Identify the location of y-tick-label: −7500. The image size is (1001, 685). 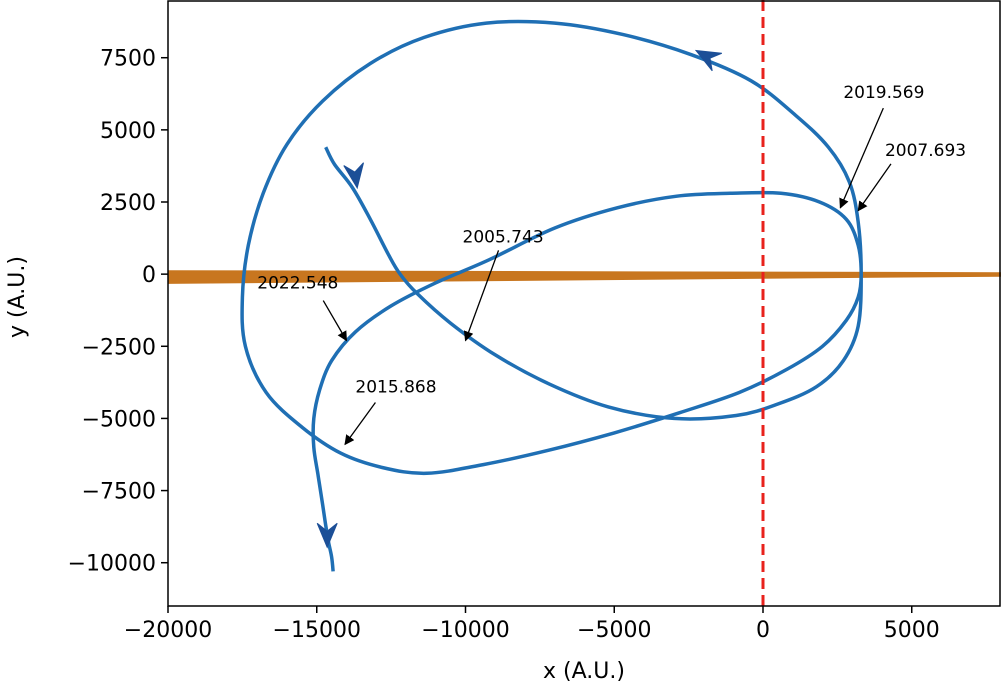
(119, 492).